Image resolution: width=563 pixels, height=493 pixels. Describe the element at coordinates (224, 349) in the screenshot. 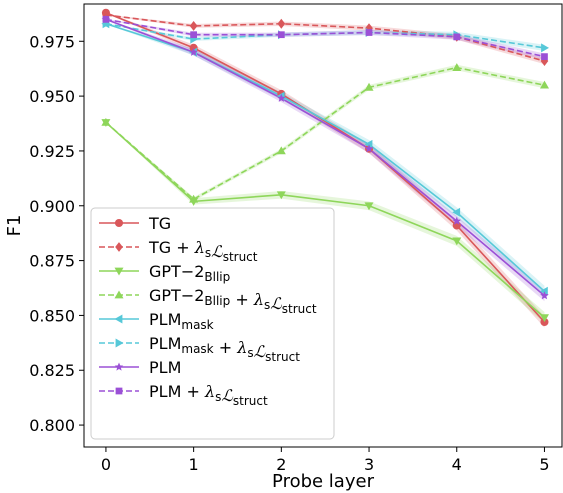

I see `legend-label: PLMmask + λsℒstruct` at that location.